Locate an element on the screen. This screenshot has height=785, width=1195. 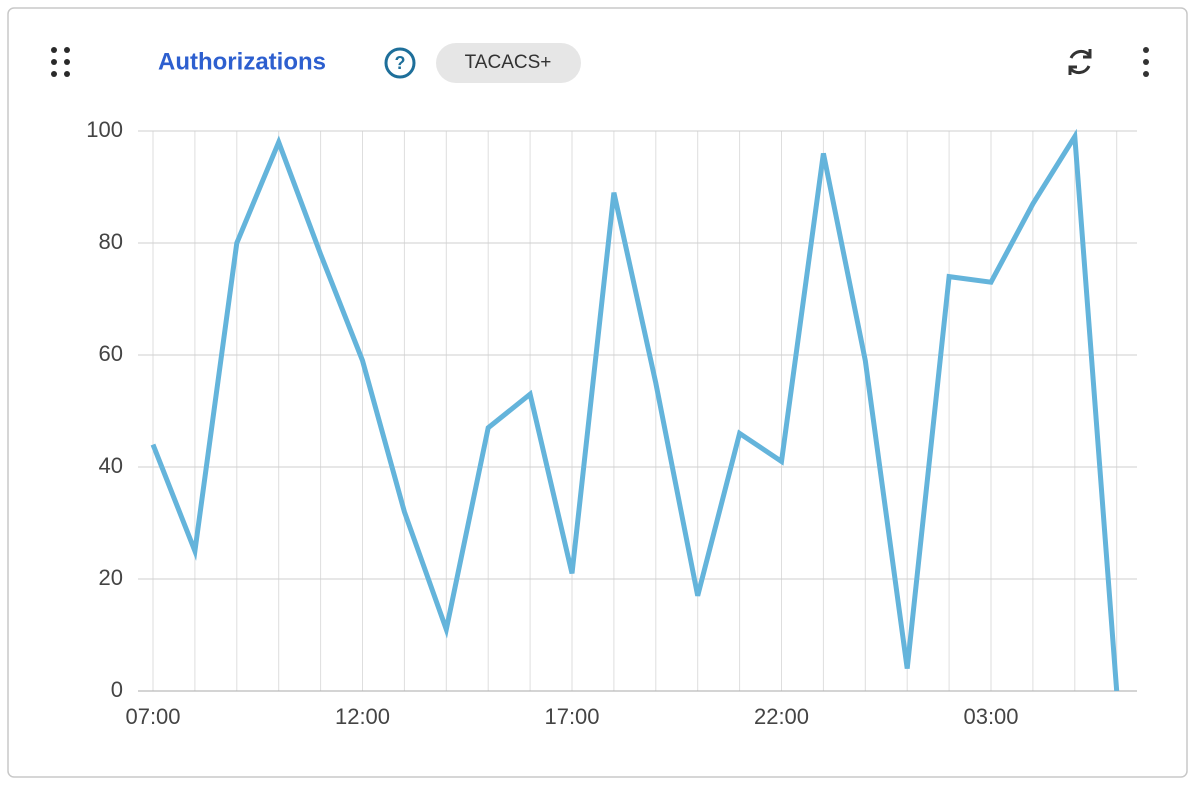
y-tick-label: 40 is located at coordinates (111, 465).